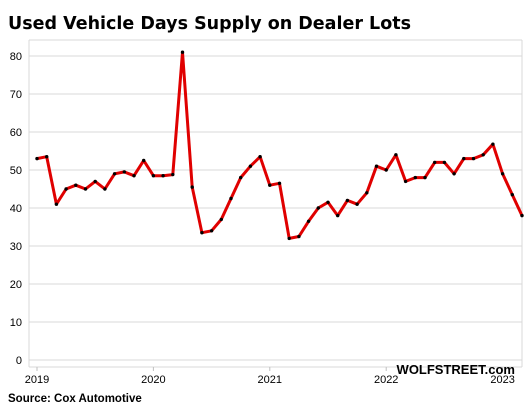 The image size is (527, 413). Describe the element at coordinates (16, 57) in the screenshot. I see `y-tick-label-80: 80` at that location.